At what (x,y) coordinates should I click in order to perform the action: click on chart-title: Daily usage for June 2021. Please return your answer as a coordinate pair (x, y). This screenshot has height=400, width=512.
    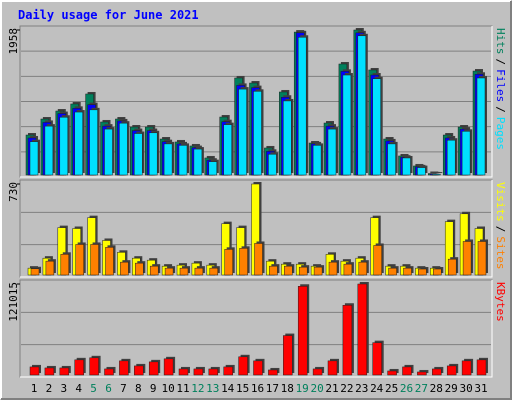
    Looking at the image, I should click on (108, 15).